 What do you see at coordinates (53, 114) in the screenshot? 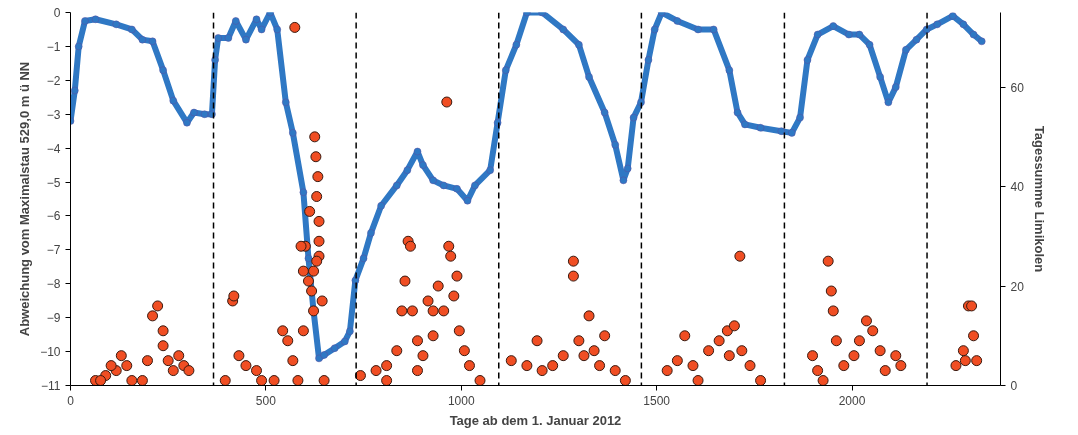
I see `y-tick-label: −3` at bounding box center [53, 114].